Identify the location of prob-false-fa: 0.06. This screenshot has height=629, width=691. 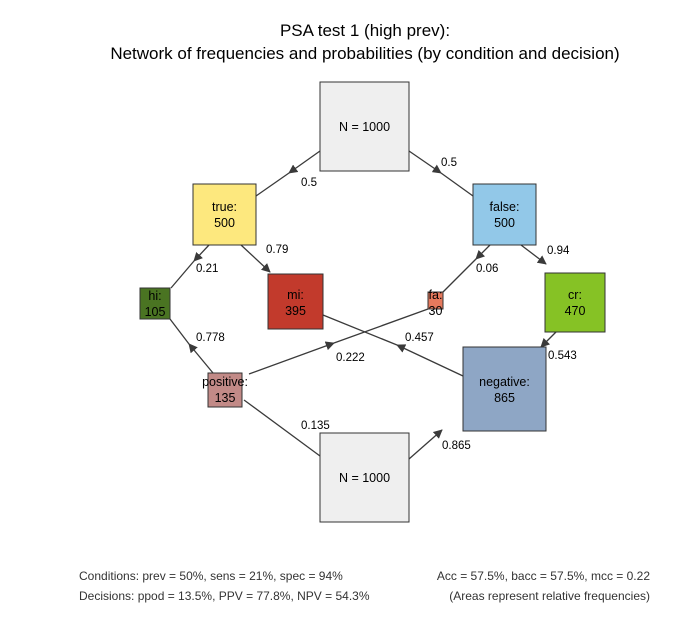
(487, 269).